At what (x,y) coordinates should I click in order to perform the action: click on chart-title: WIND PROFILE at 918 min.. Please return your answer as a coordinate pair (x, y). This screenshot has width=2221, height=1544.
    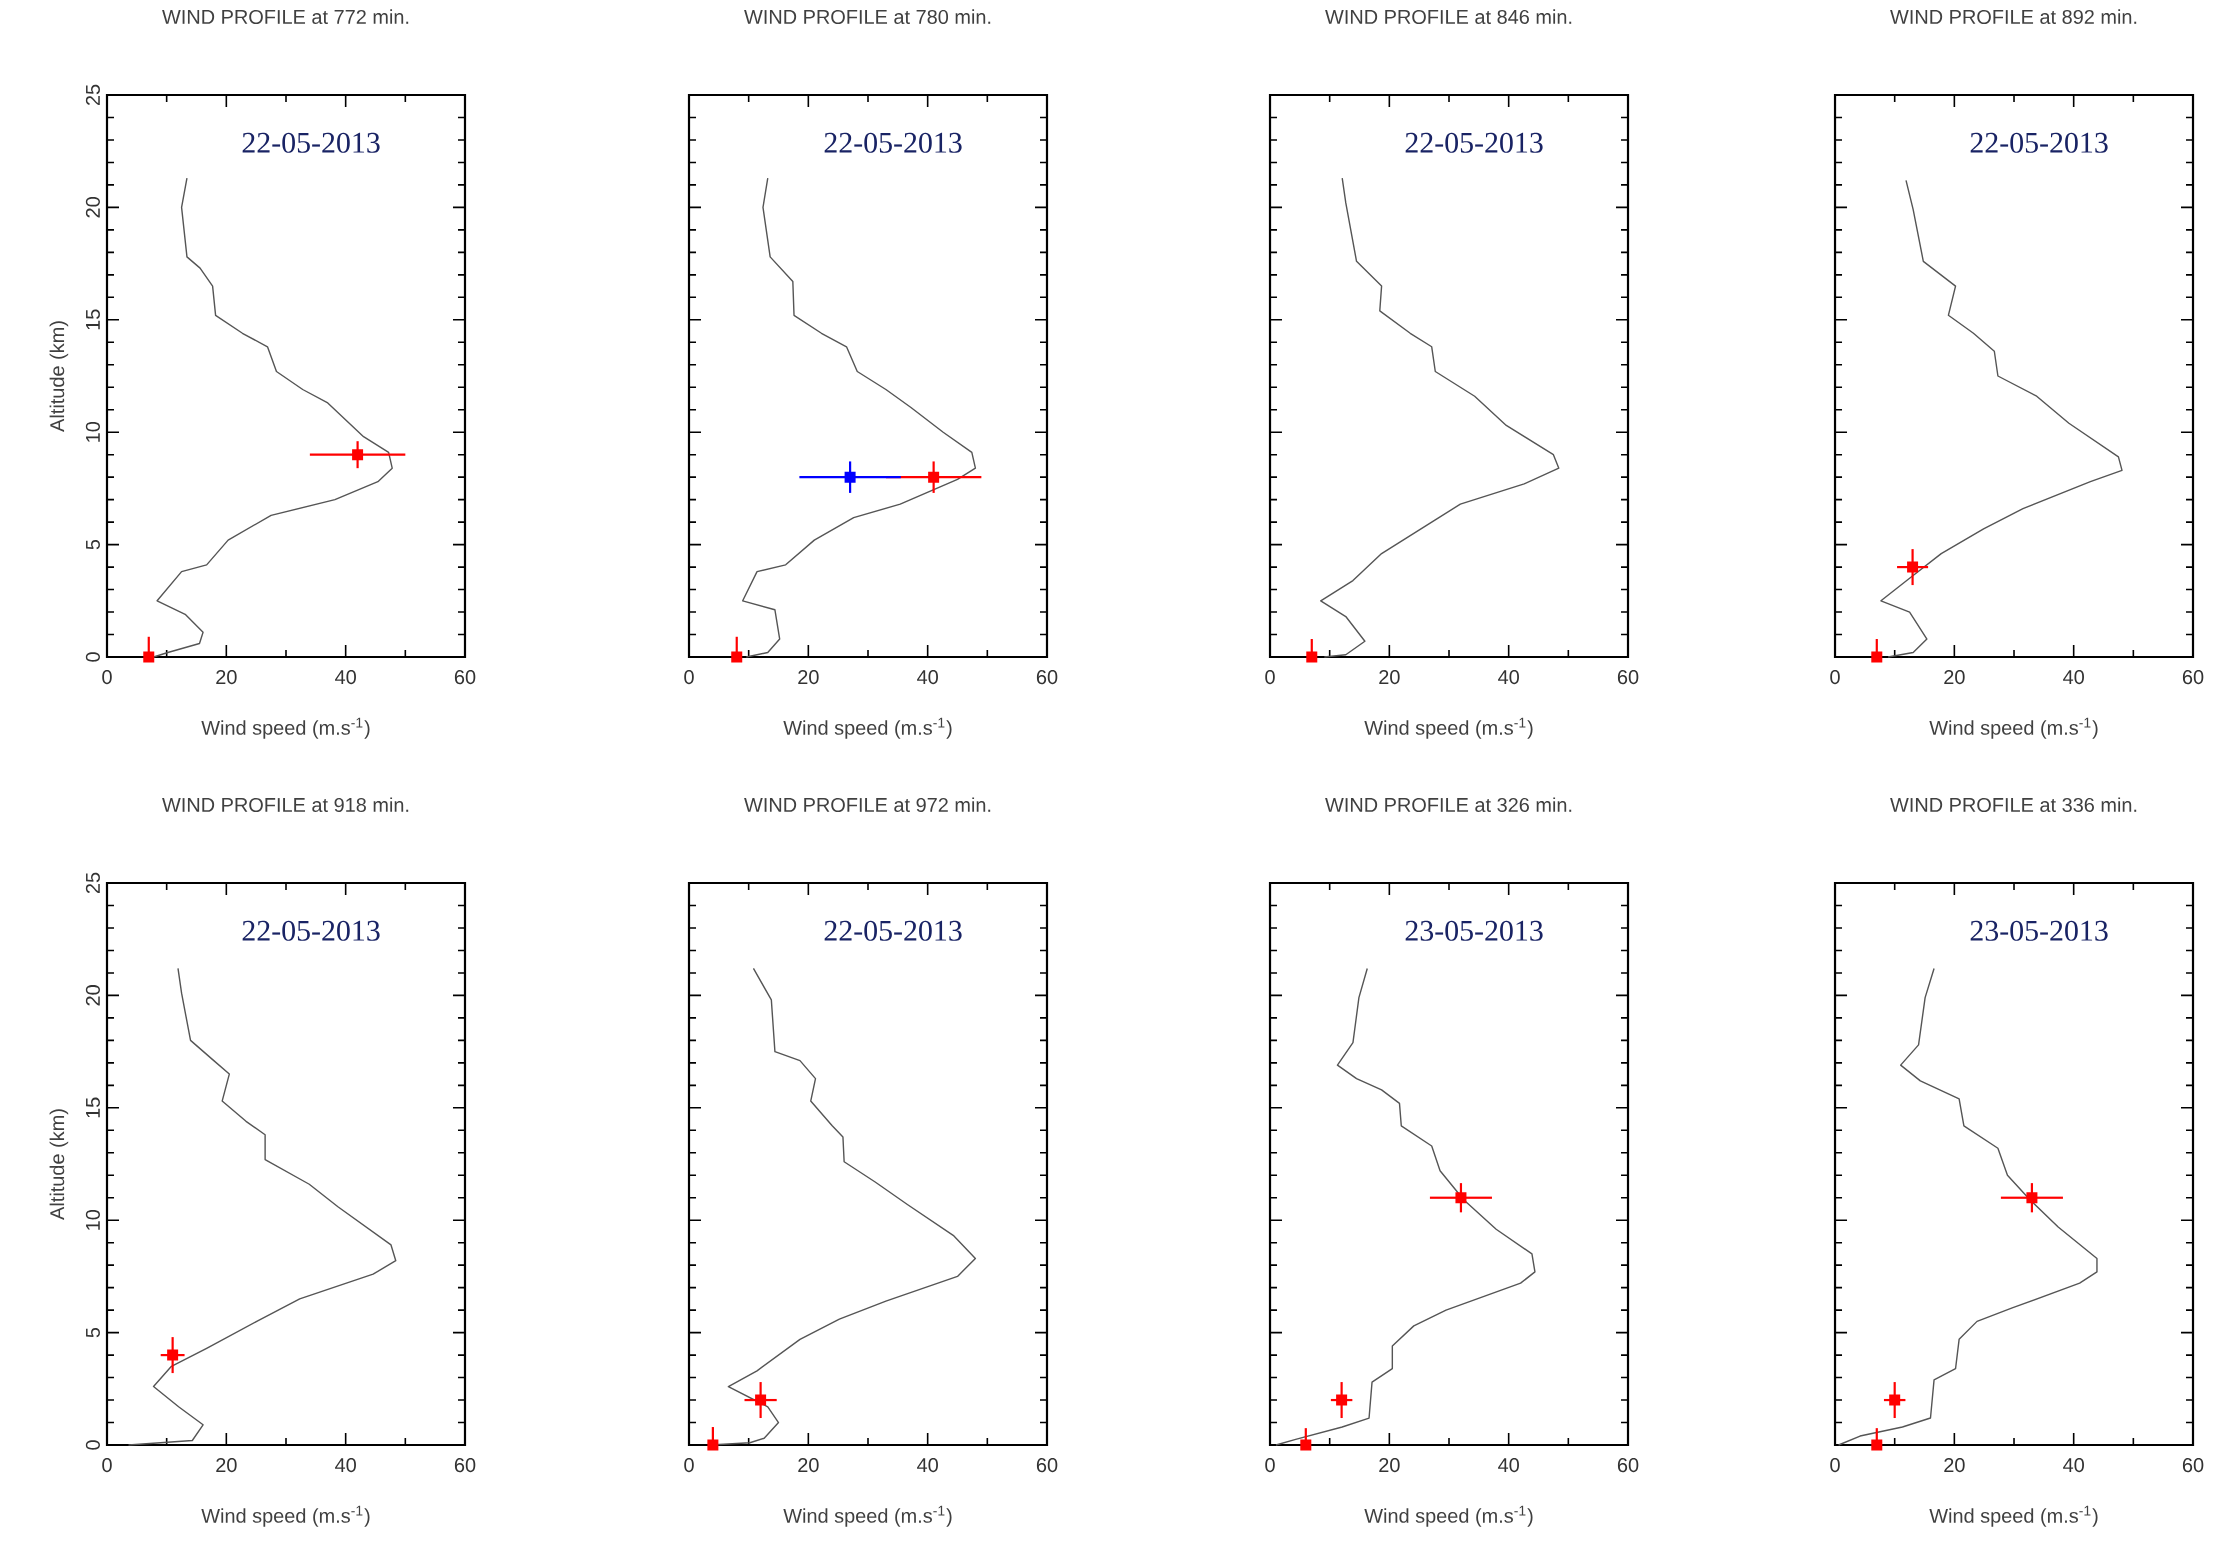
    Looking at the image, I should click on (285, 805).